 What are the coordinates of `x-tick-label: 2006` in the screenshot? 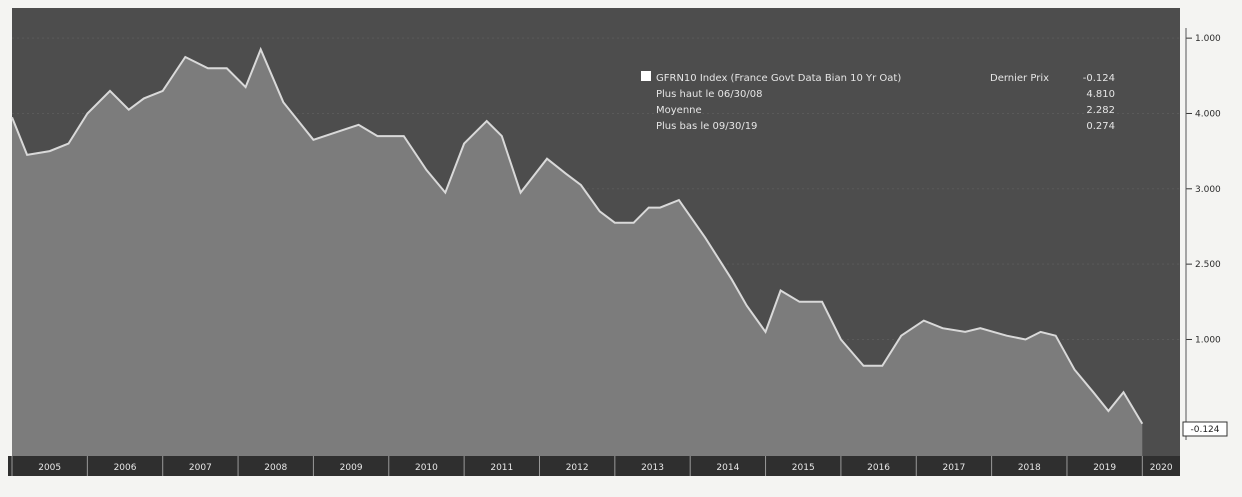 It's located at (125, 468).